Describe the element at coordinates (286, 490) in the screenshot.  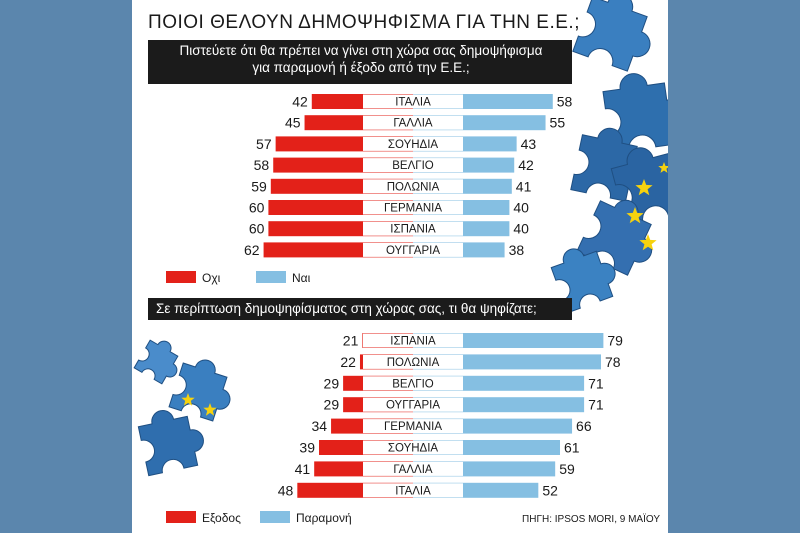
I see `value-label-1-7-left: 48` at that location.